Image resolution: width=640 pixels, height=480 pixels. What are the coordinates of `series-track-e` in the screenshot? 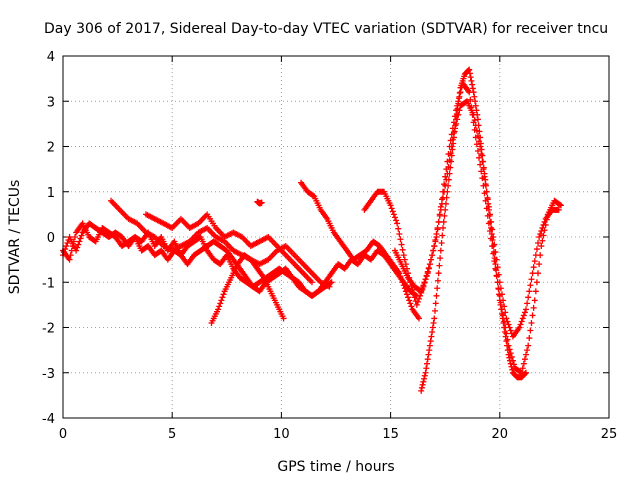 It's located at (247, 289).